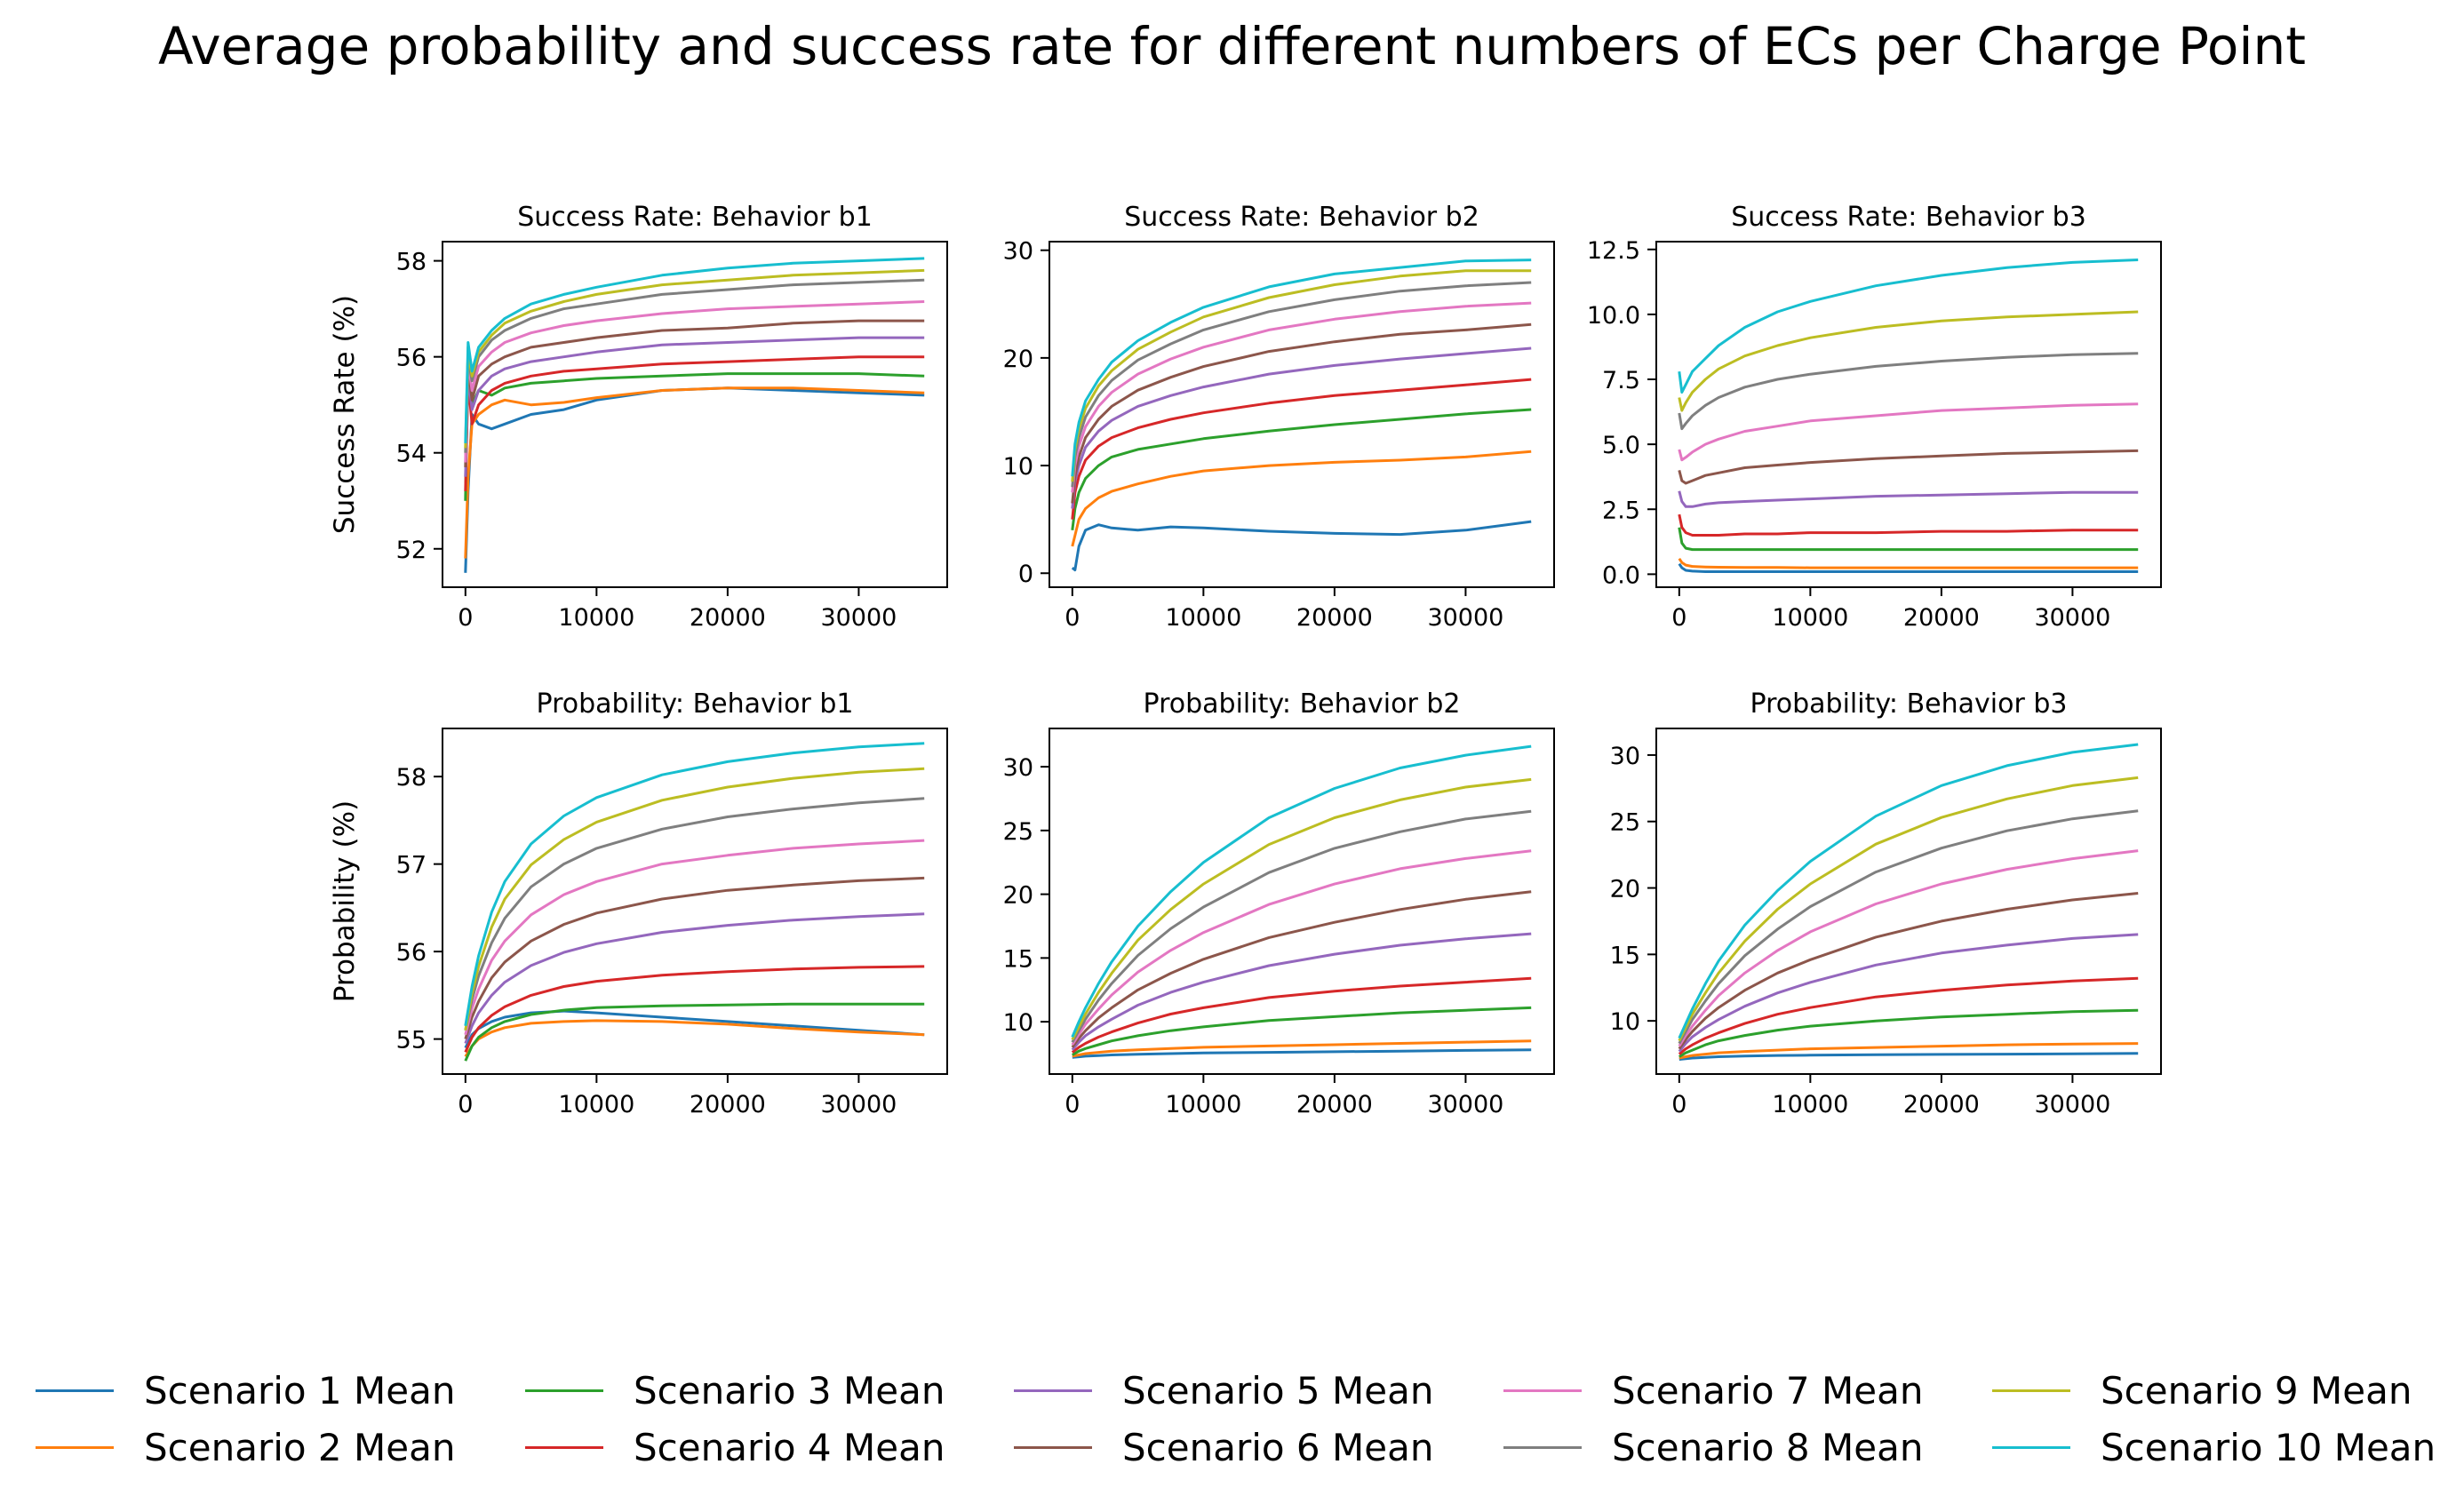  I want to click on subplot-title: Success Rate: Behavior b1, so click(695, 217).